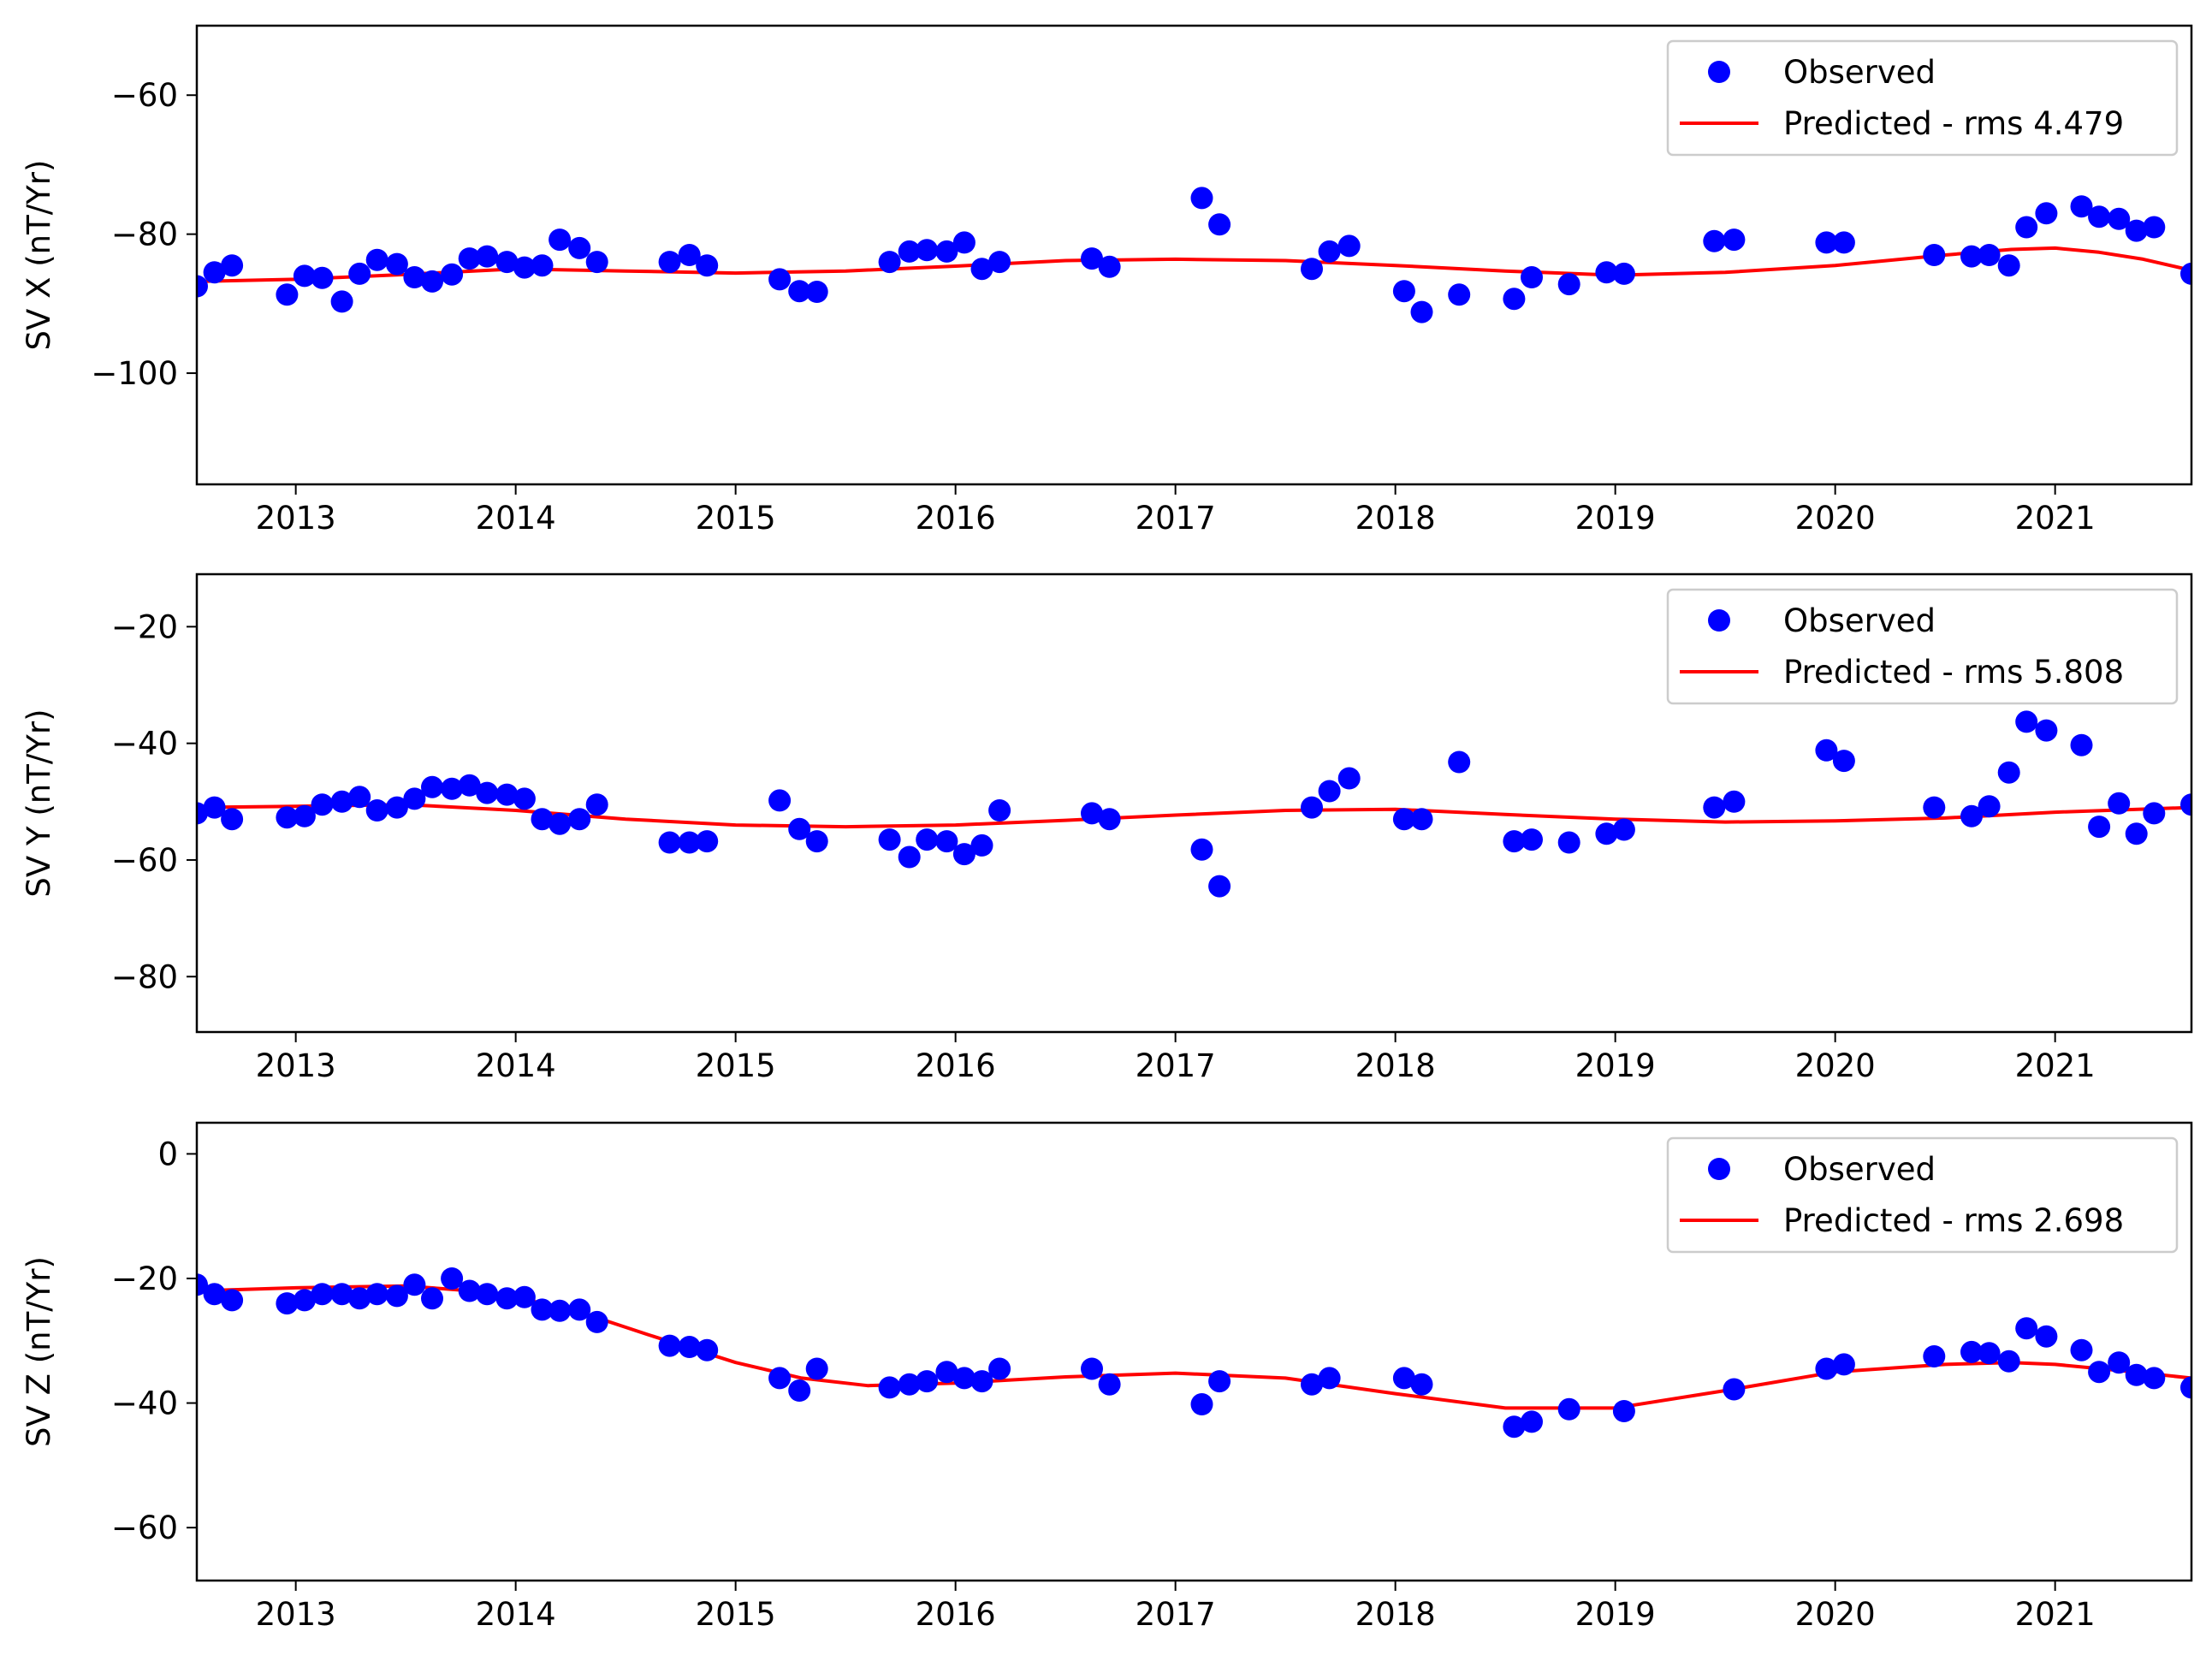 This screenshot has width=2212, height=1661. I want to click on y-tick-label: −80, so click(144, 235).